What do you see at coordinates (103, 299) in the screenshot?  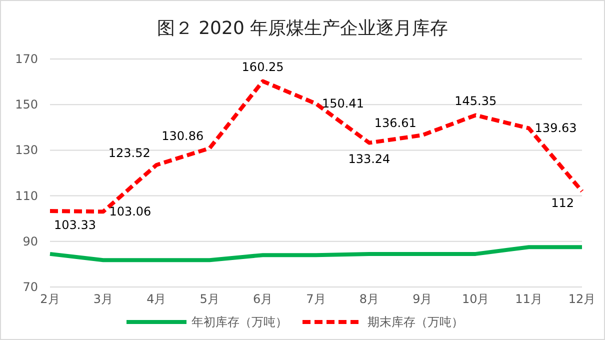 I see `x-tick-label: 3月` at bounding box center [103, 299].